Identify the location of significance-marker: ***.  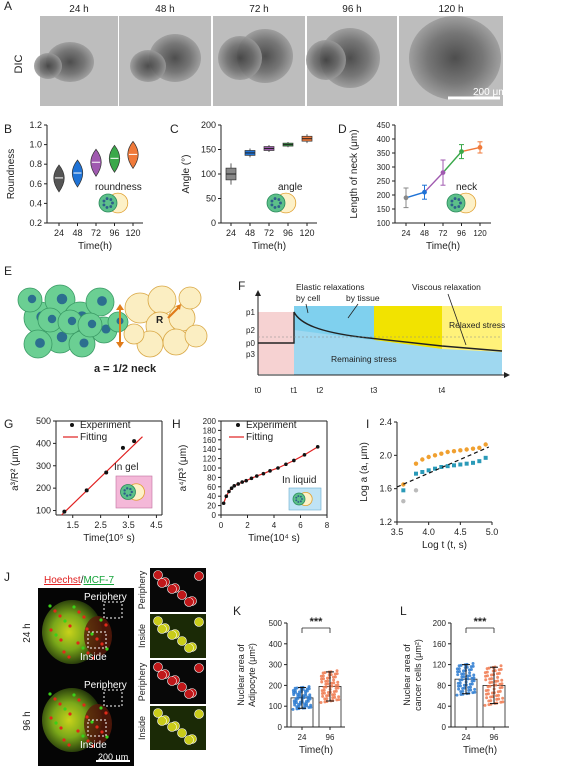
(481, 622).